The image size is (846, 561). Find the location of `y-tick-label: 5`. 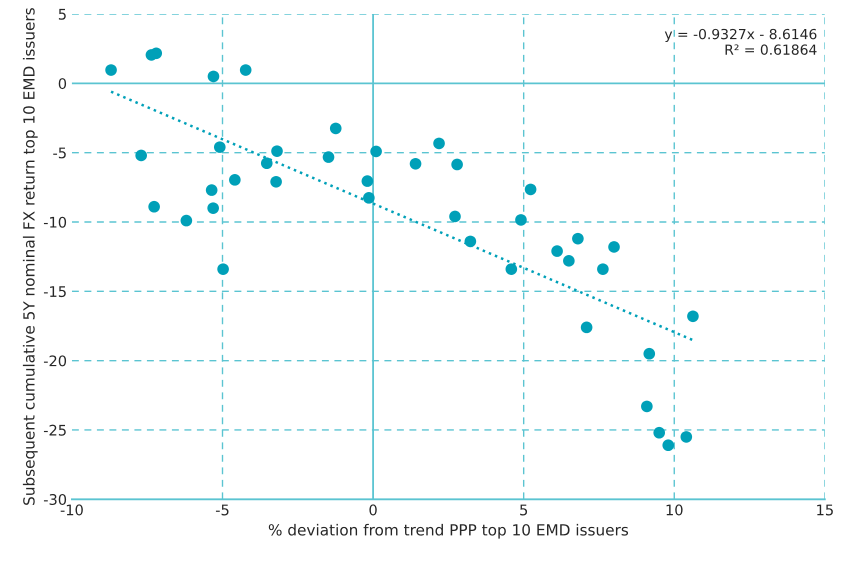

y-tick-label: 5 is located at coordinates (62, 14).